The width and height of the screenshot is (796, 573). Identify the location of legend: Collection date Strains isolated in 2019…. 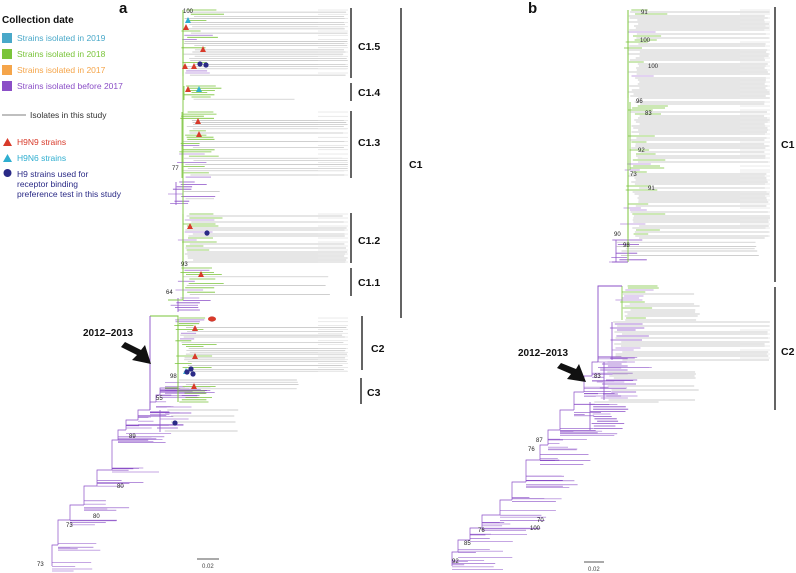
(62, 107).